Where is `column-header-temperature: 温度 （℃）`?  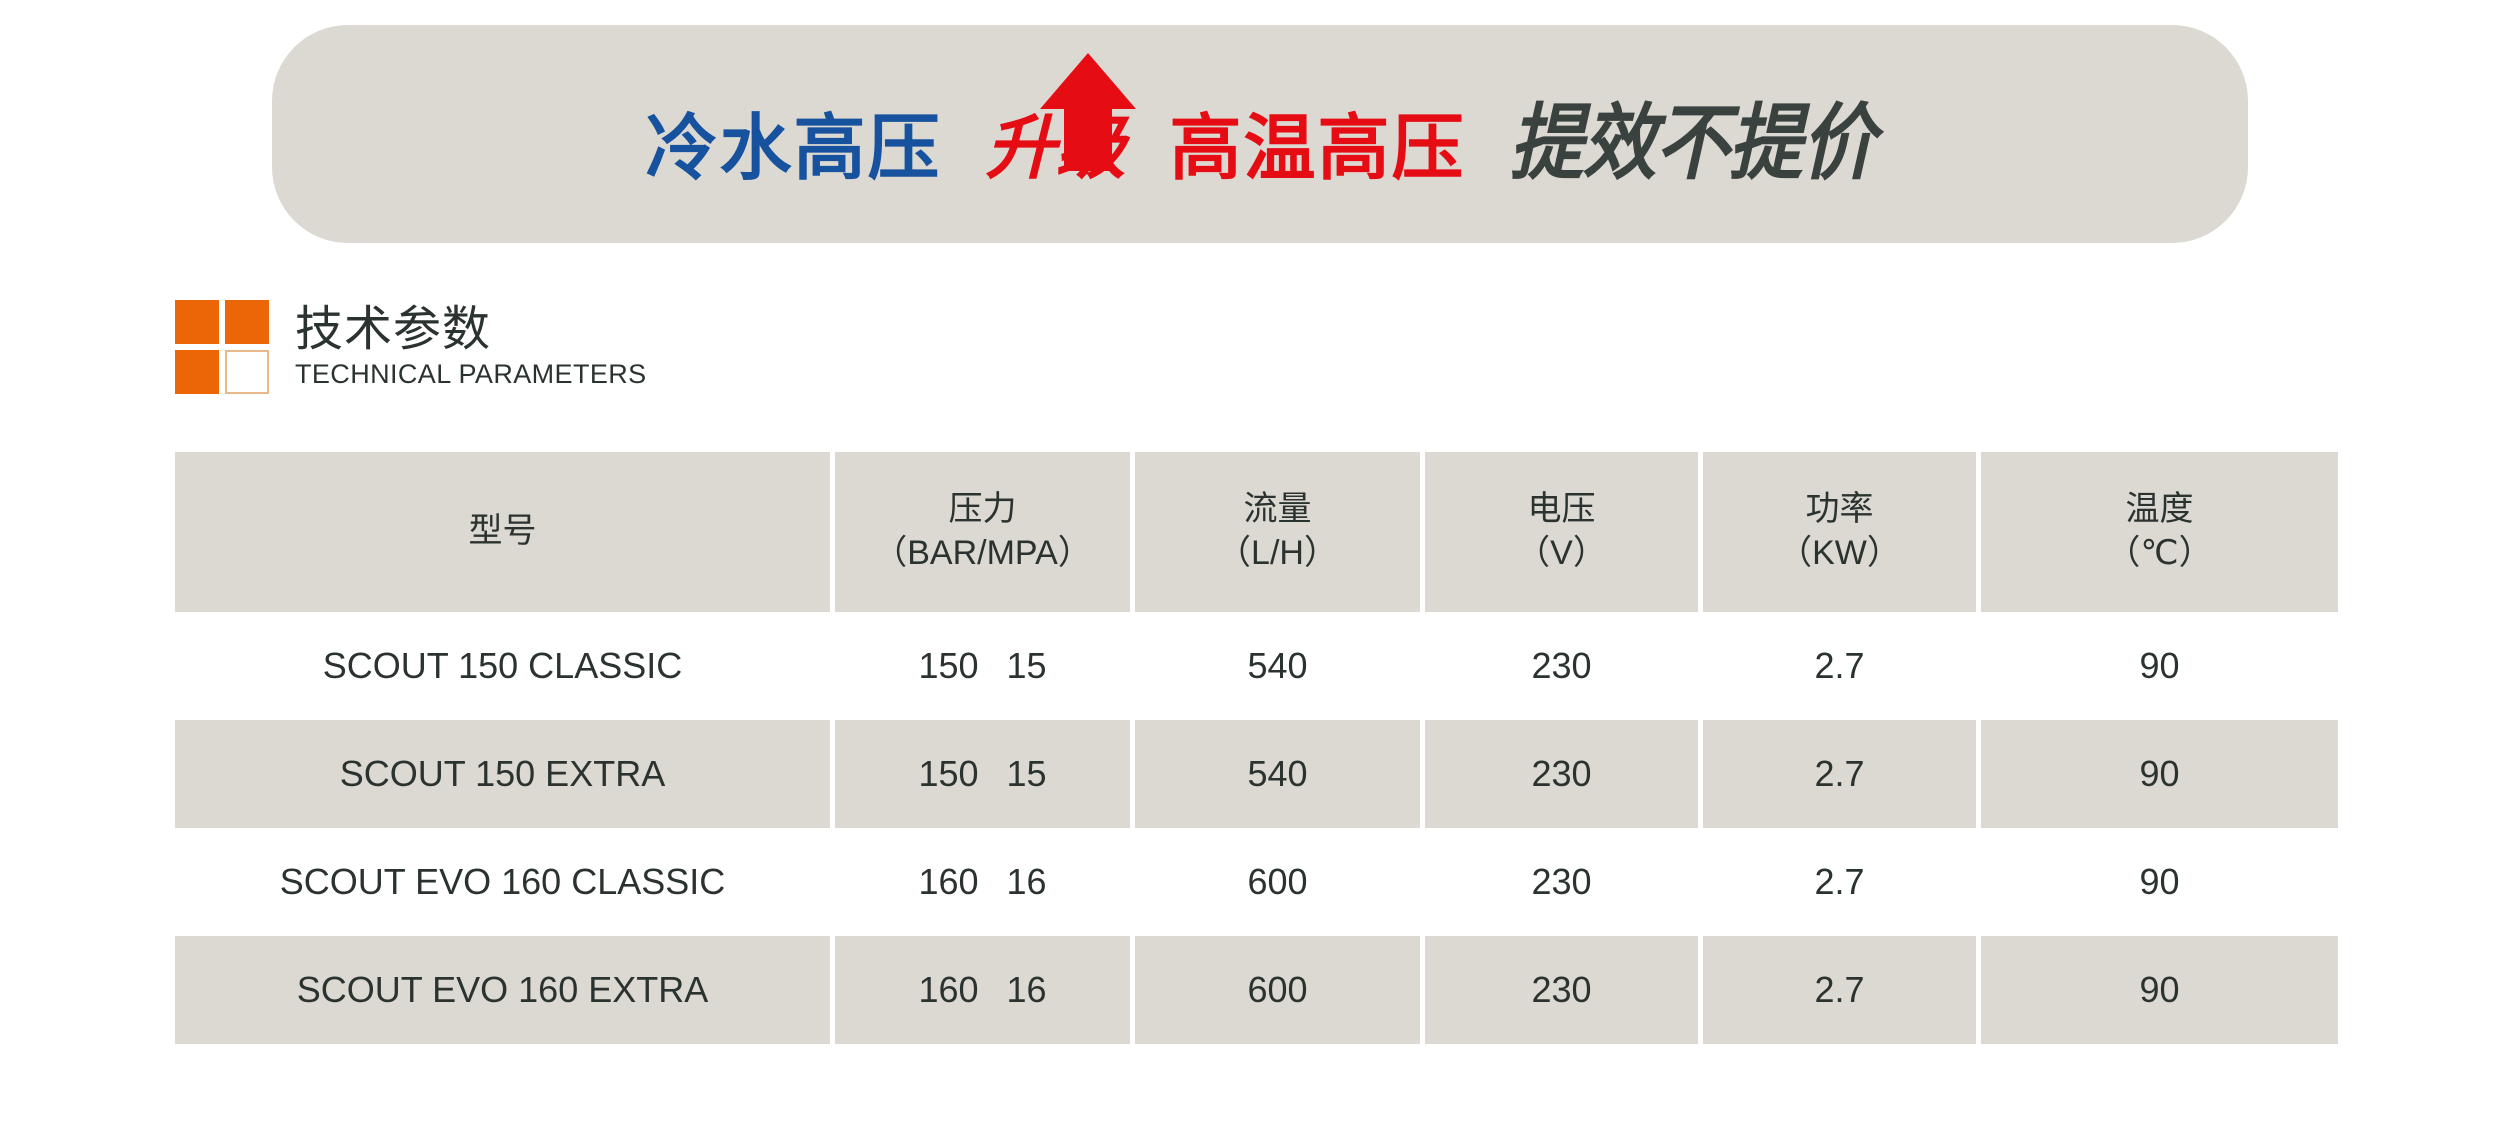 column-header-temperature: 温度 （℃） is located at coordinates (2159, 532).